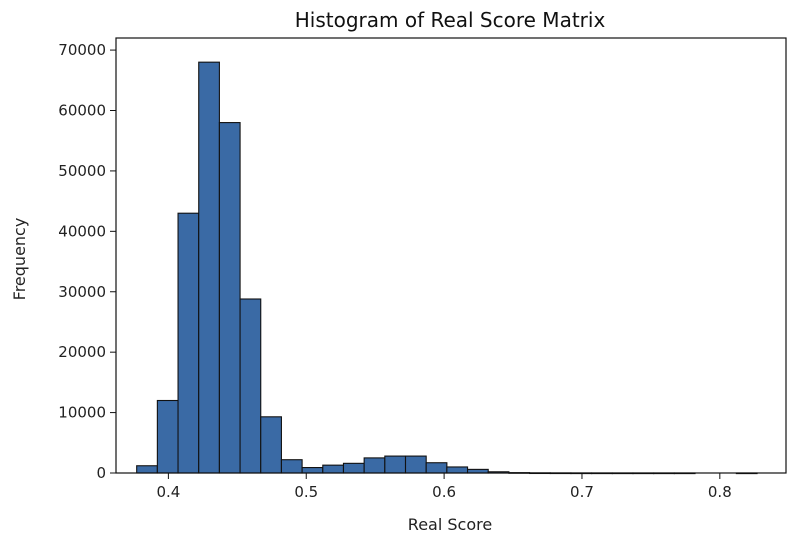 This screenshot has height=542, width=809. Describe the element at coordinates (87, 261) in the screenshot. I see `y-axis: 0 10000 20000 30000 40000 50000 60000 70000` at that location.